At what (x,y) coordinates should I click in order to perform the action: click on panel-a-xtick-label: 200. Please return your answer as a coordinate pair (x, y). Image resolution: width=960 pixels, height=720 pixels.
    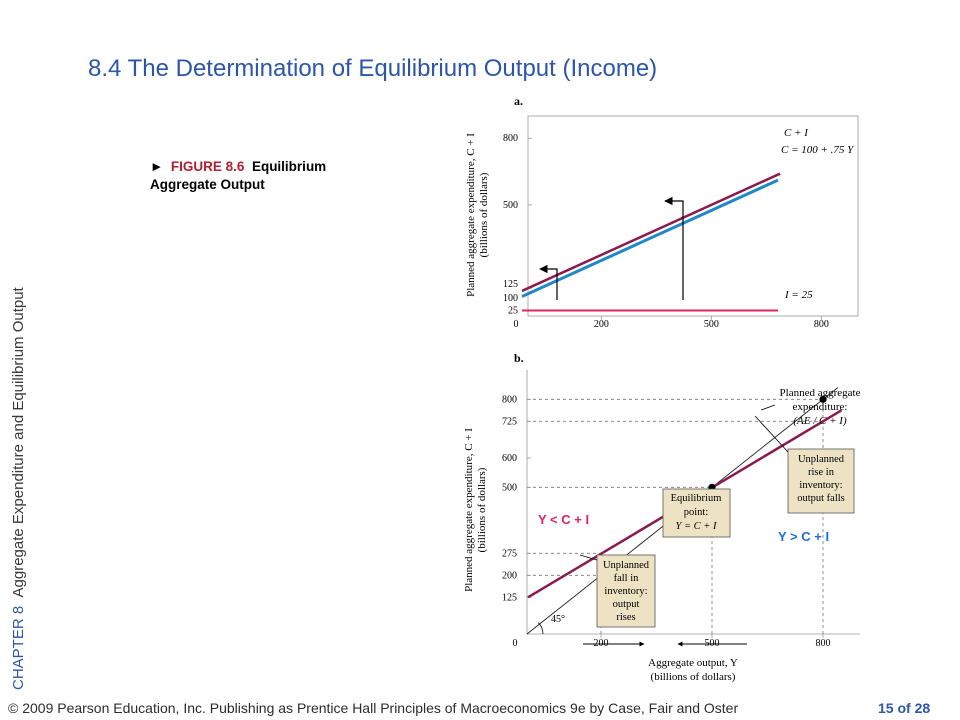
    Looking at the image, I should click on (601, 324).